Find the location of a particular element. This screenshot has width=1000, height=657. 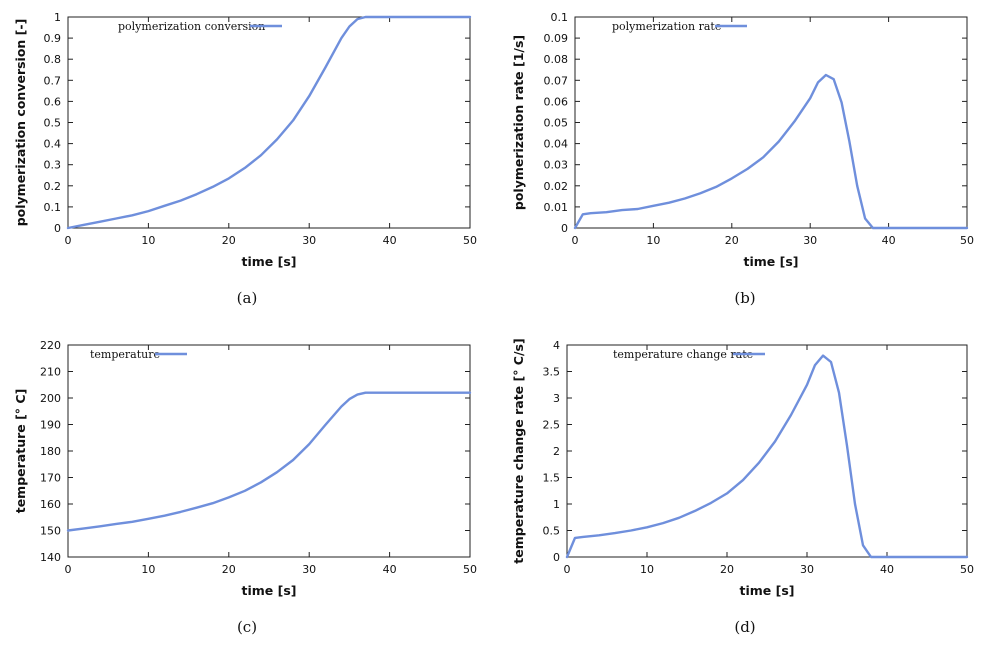

y-tick-label: 0.09 is located at coordinates (556, 38).